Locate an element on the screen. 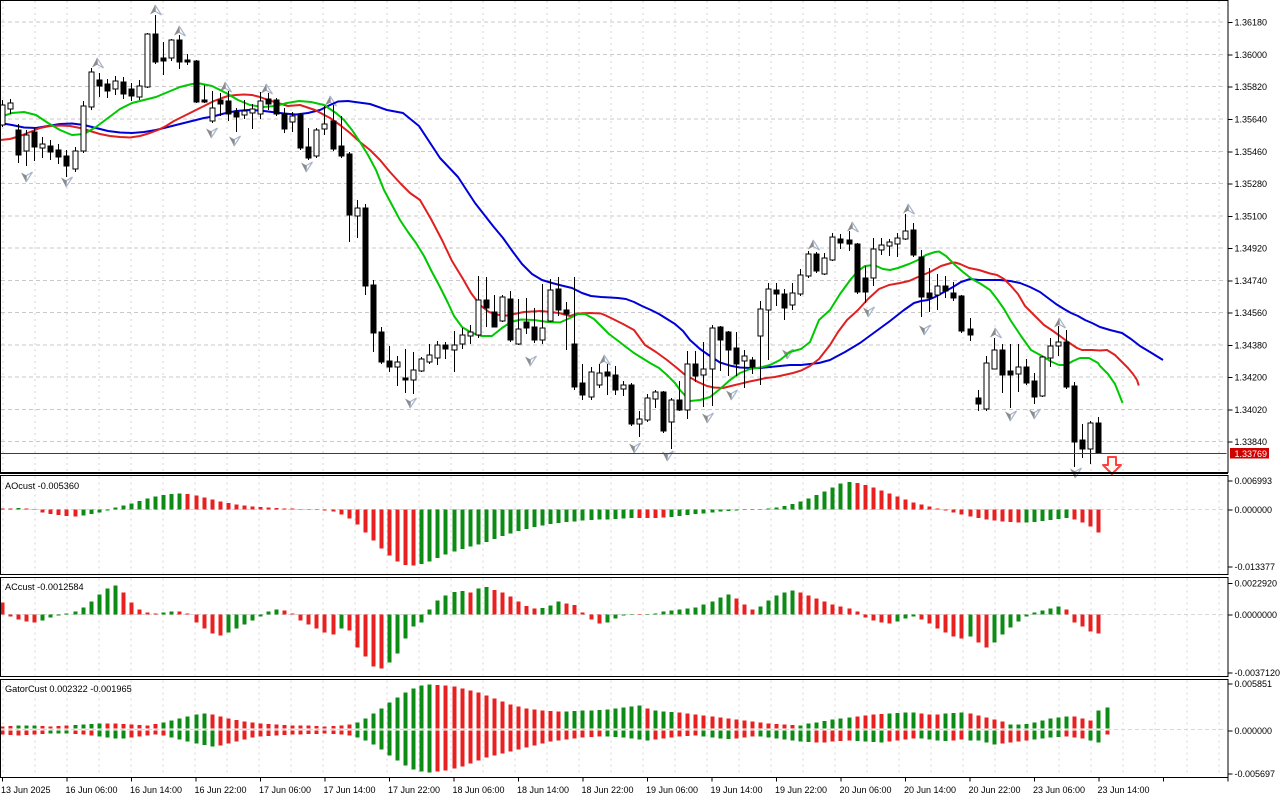 The image size is (1280, 800). svg-text: ACcust -0.0012584 is located at coordinates (44, 587).